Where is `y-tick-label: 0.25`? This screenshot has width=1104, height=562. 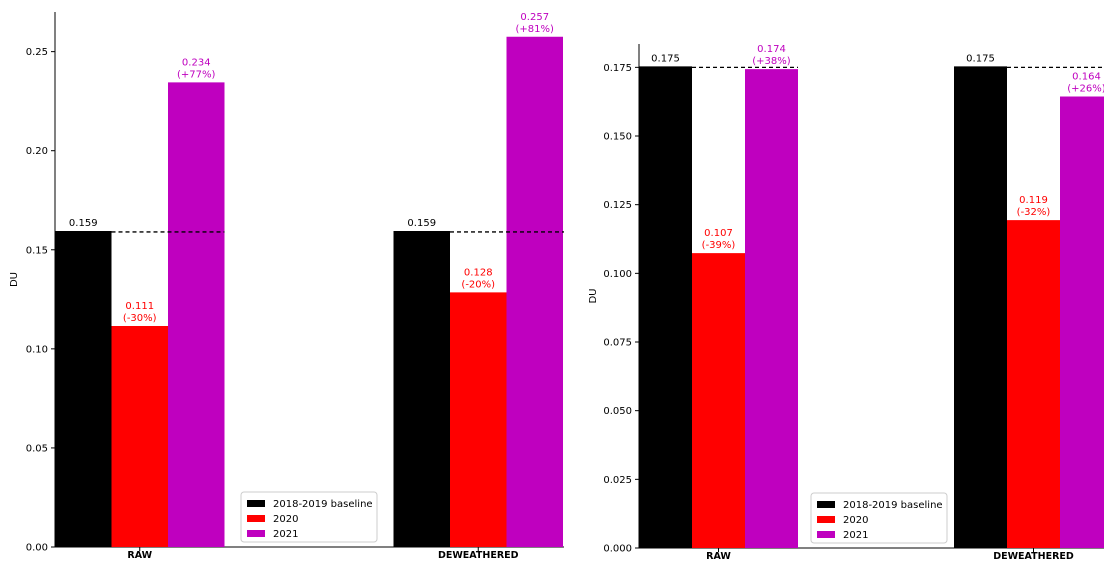
y-tick-label: 0.25 is located at coordinates (37, 52).